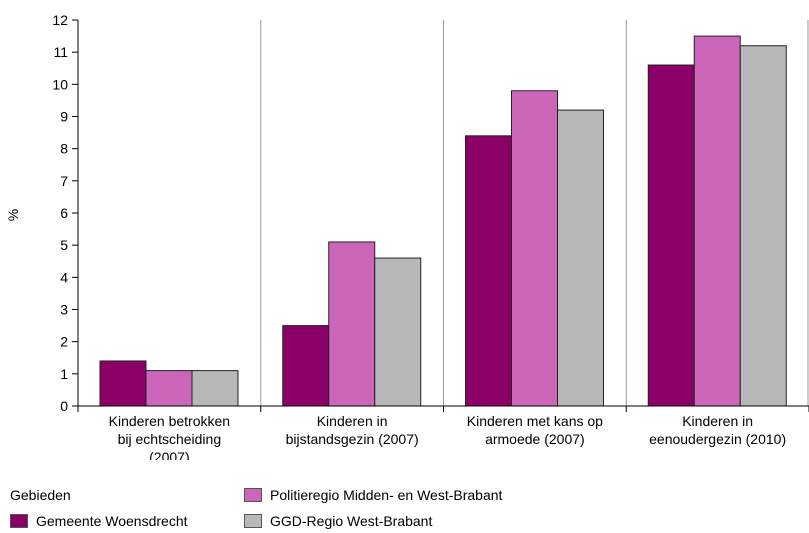 This screenshot has height=533, width=809. What do you see at coordinates (535, 430) in the screenshot?
I see `x-tick-label: Kinderen met kans op armoede (2007)` at bounding box center [535, 430].